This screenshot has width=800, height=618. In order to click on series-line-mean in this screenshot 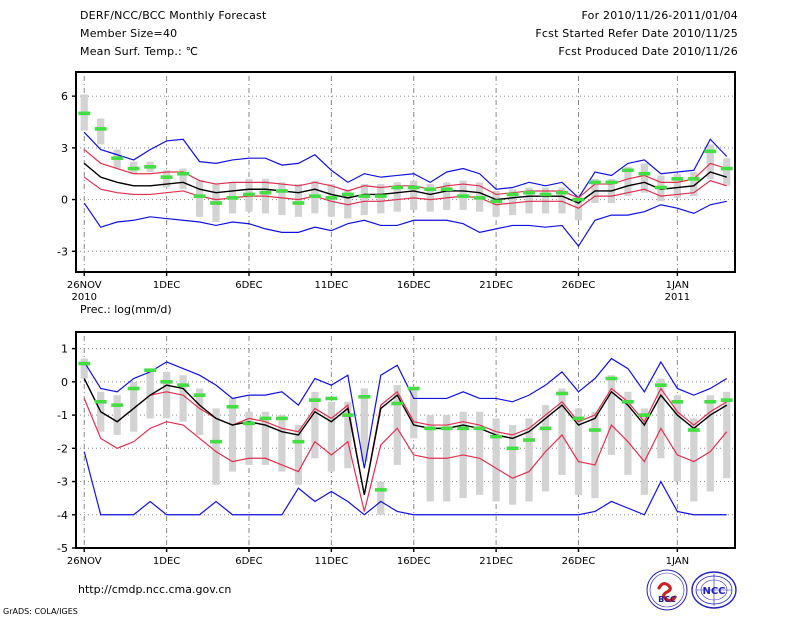, I will do `click(405, 183)`.